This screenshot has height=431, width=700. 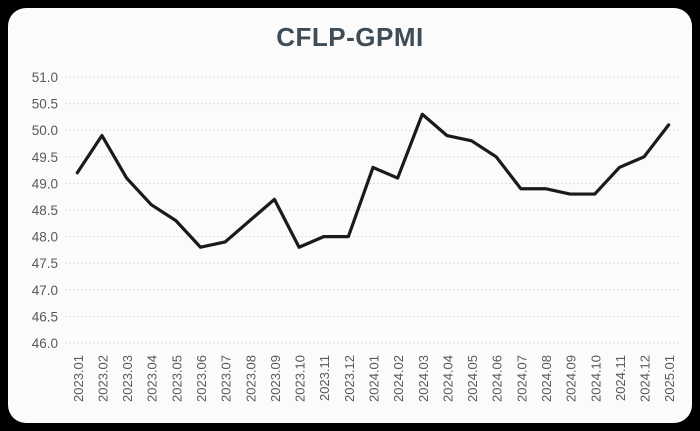 What do you see at coordinates (152, 378) in the screenshot?
I see `x-tick-label: 2023.04` at bounding box center [152, 378].